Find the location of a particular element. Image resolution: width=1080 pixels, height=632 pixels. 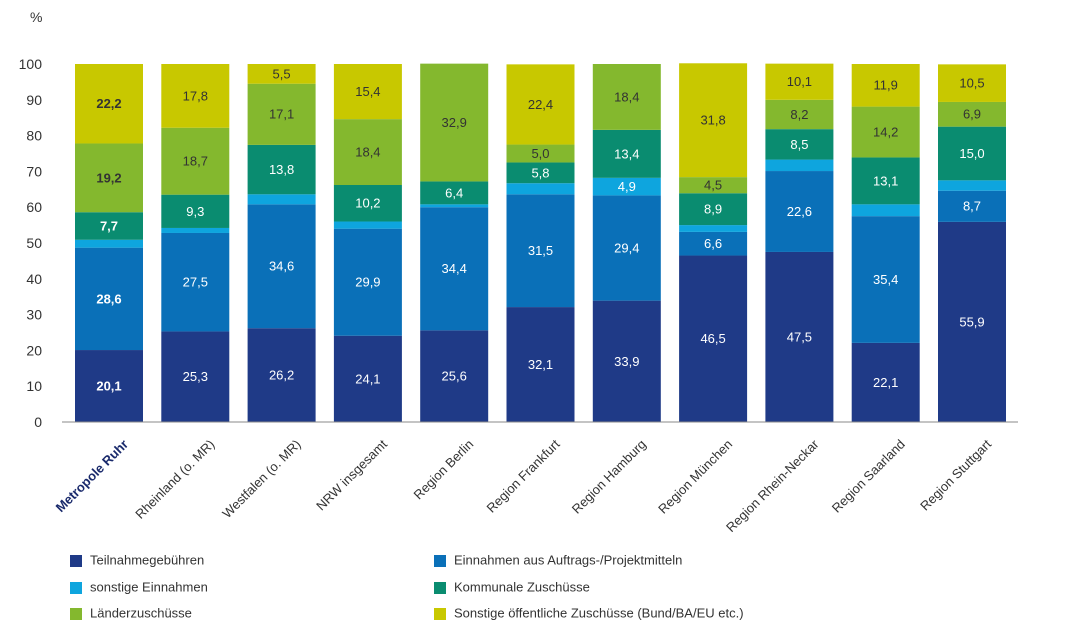

x-tick-label: Region Saarland is located at coordinates (868, 476).